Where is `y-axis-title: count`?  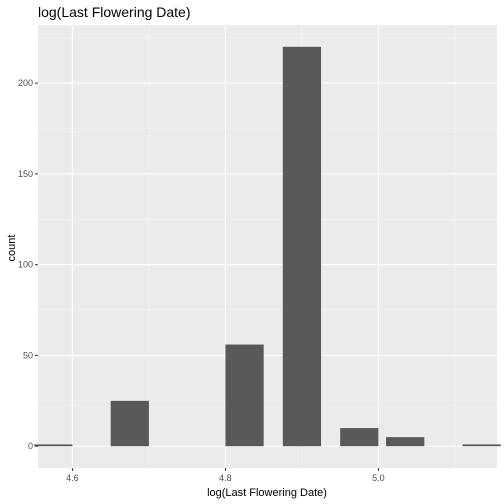 y-axis-title: count is located at coordinates (12, 248).